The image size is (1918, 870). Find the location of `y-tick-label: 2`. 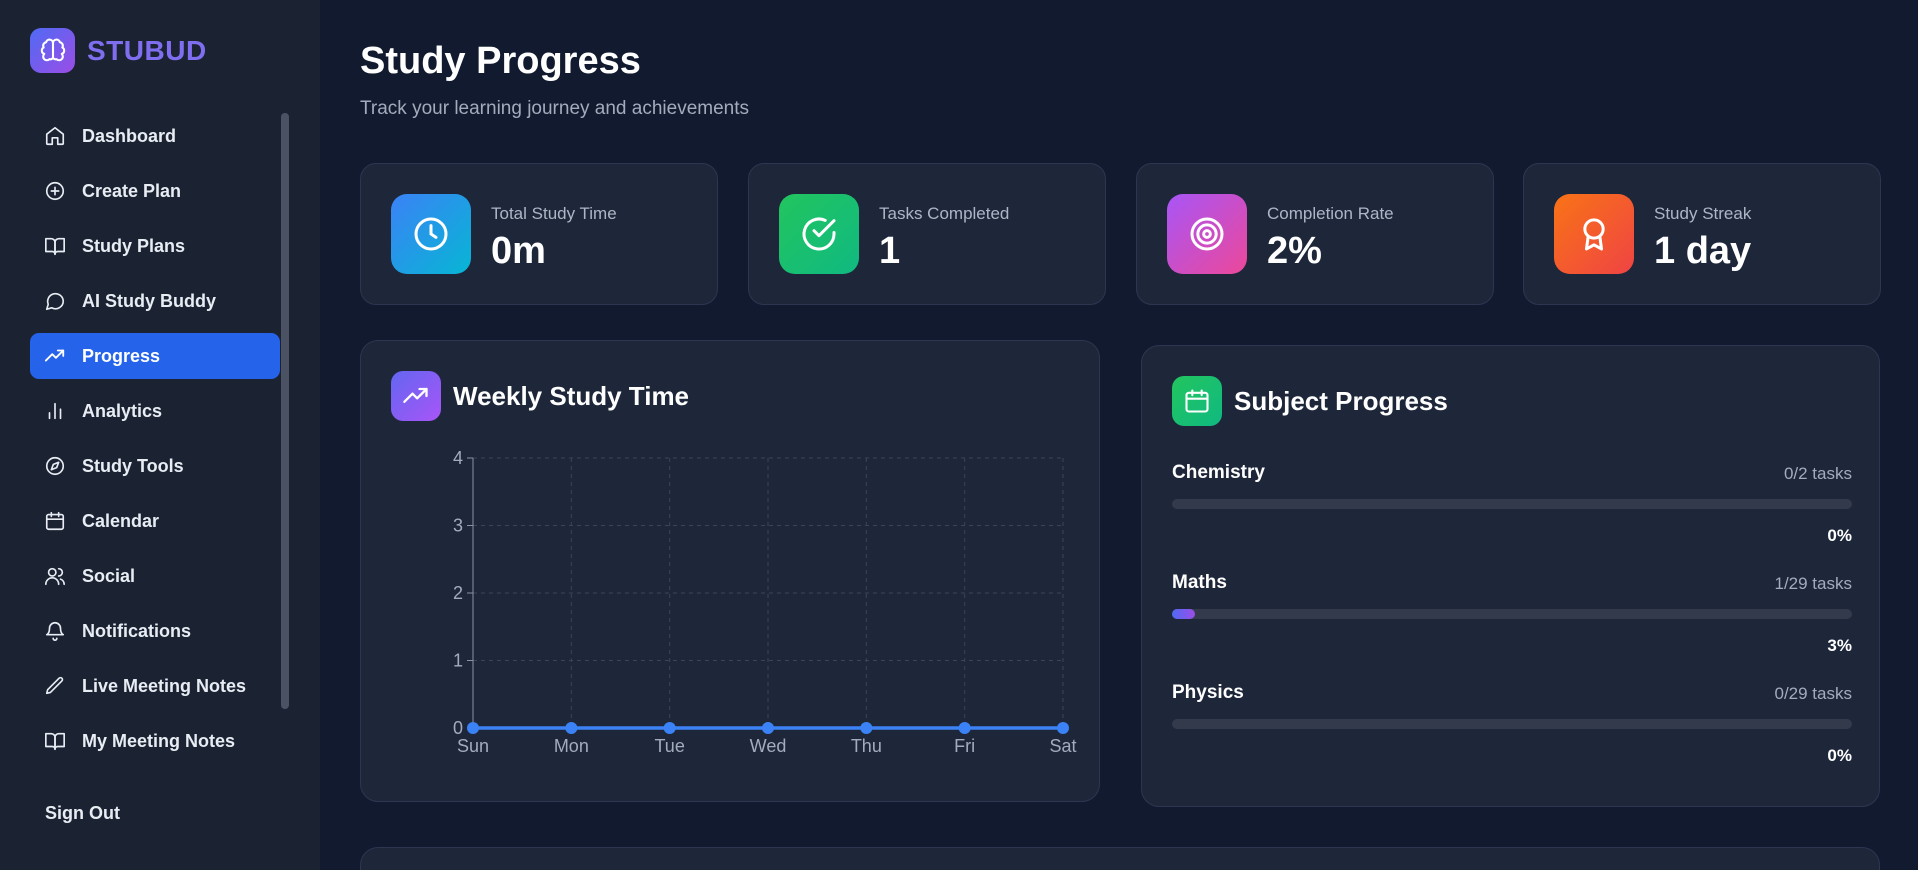

y-tick-label: 2 is located at coordinates (458, 593).